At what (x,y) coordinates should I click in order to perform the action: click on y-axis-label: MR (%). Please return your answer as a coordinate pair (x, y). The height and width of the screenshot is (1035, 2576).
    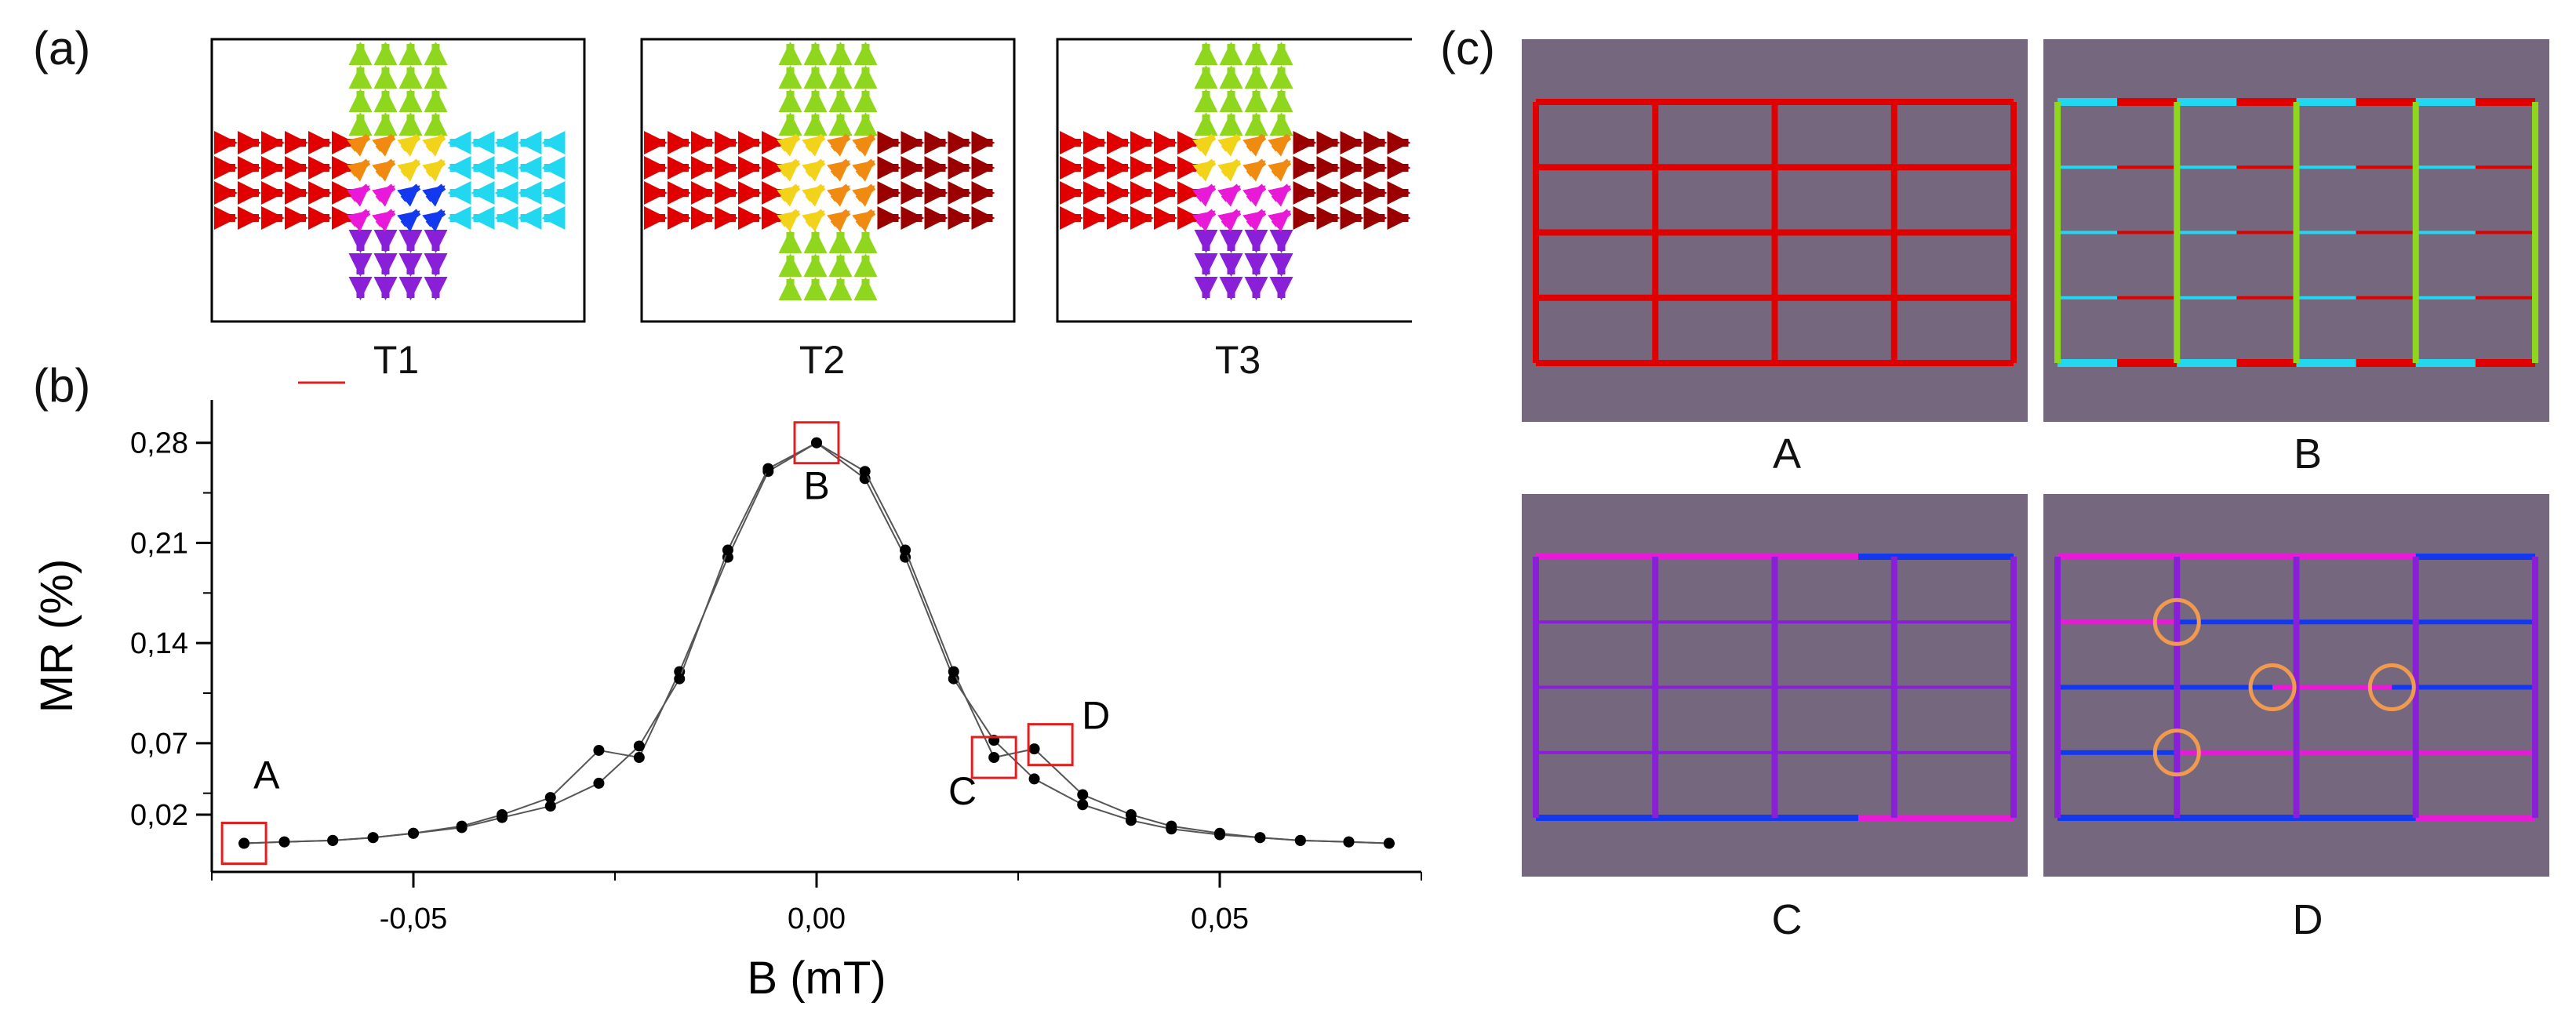
    Looking at the image, I should click on (57, 636).